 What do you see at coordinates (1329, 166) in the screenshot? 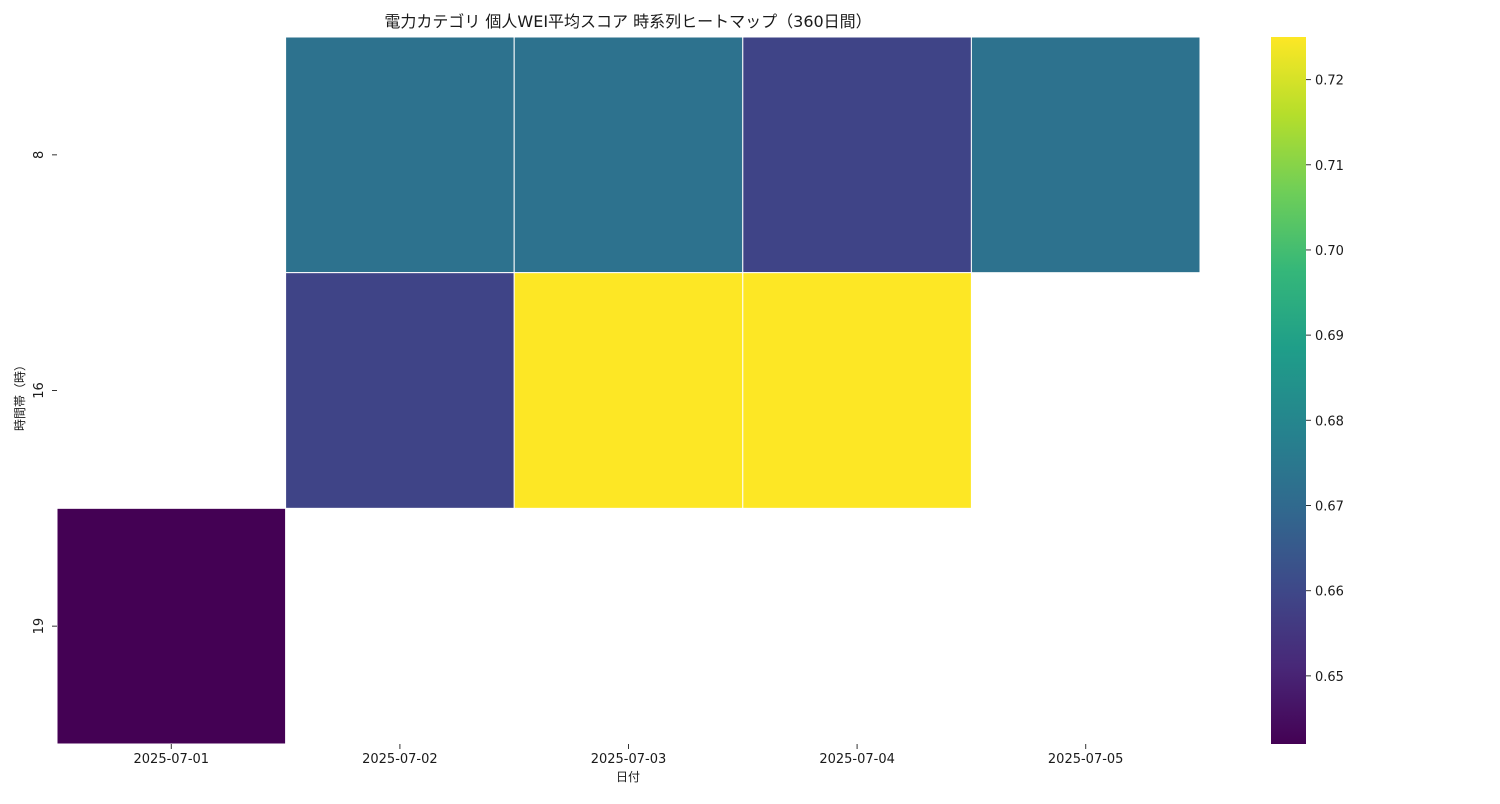
I see `colorbar-tick-label: 0.71` at bounding box center [1329, 166].